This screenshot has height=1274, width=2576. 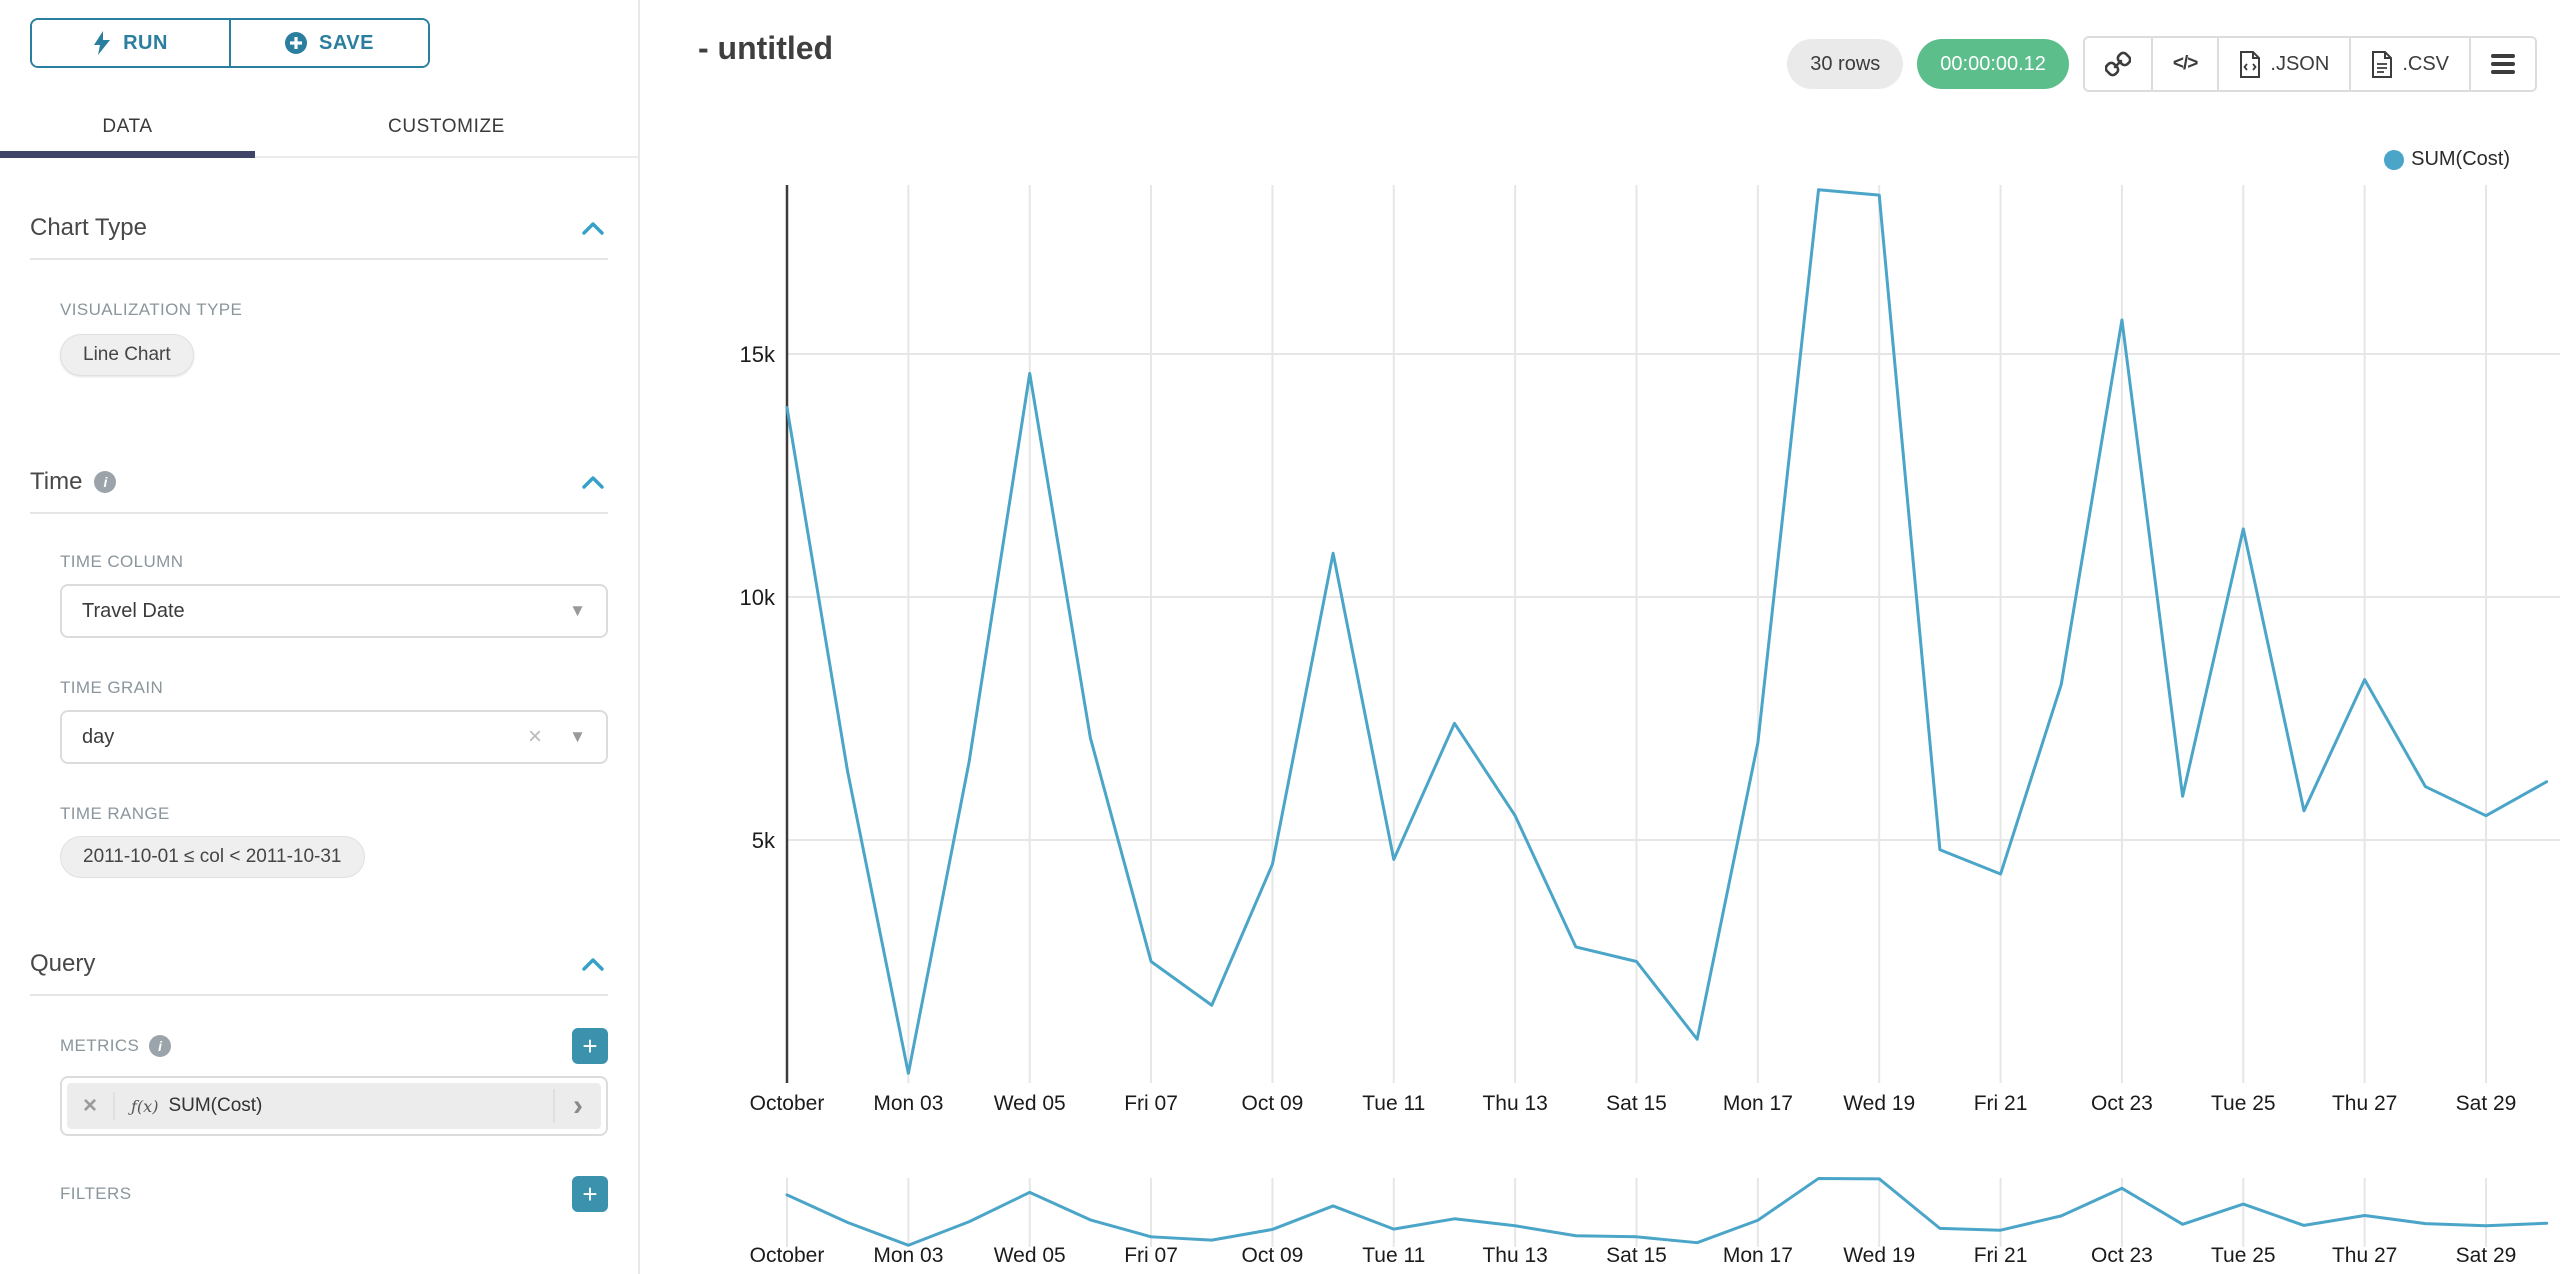 I want to click on tab-data: DATA, so click(x=127, y=127).